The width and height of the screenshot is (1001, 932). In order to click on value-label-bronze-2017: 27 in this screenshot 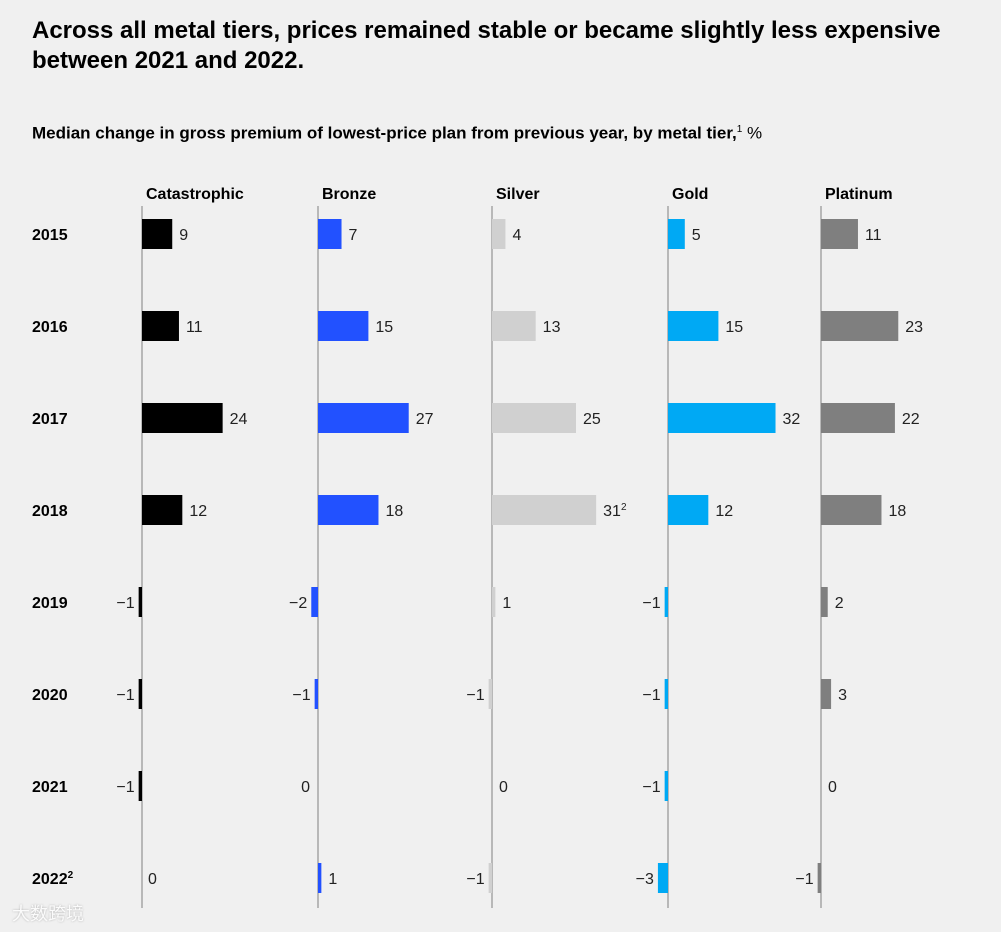, I will do `click(425, 419)`.